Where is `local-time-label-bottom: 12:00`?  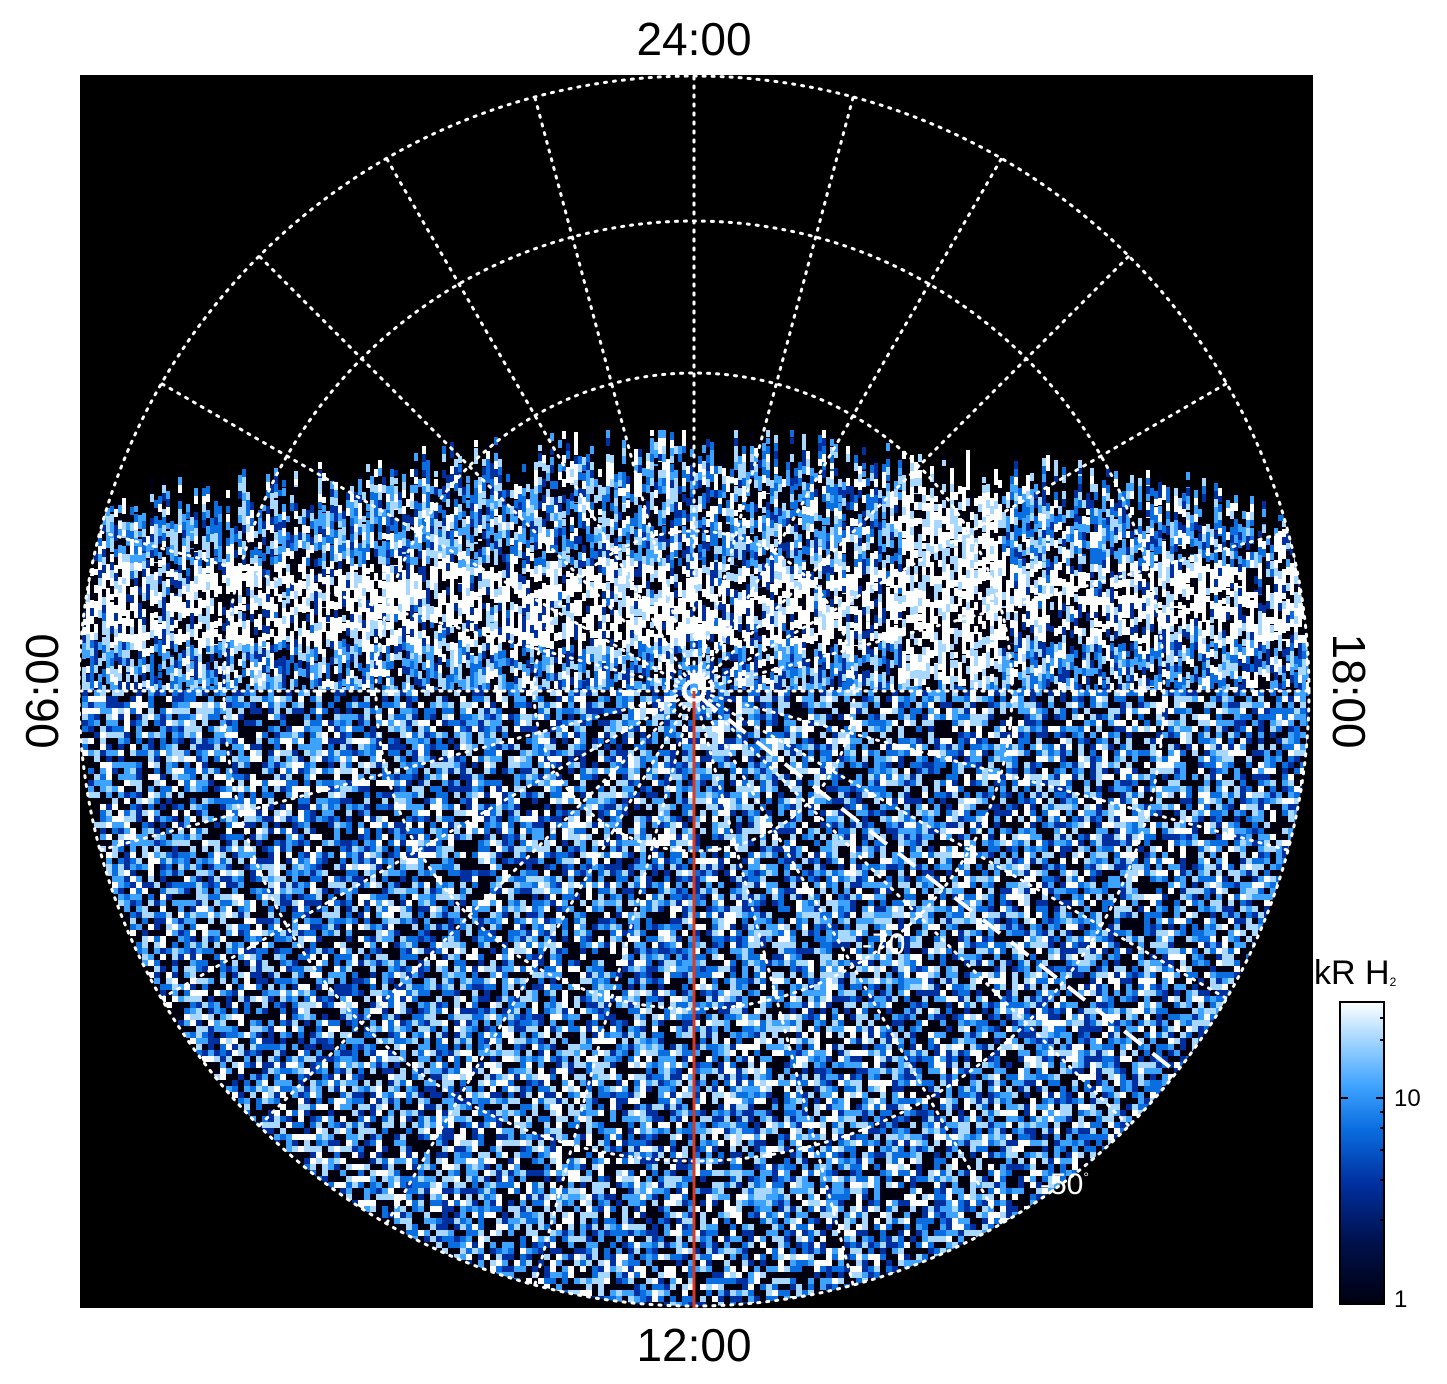
local-time-label-bottom: 12:00 is located at coordinates (693, 1345).